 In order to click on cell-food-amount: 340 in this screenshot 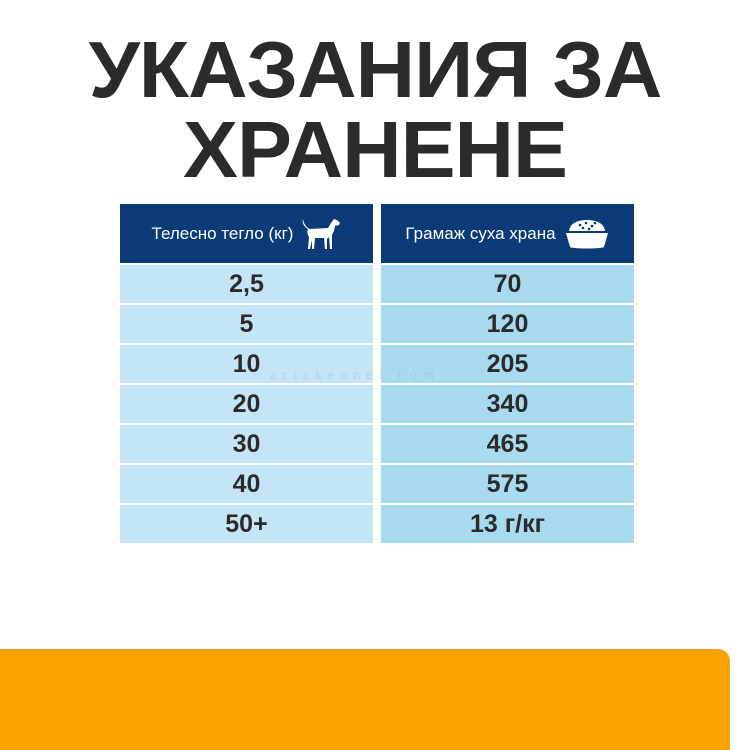, I will do `click(507, 404)`.